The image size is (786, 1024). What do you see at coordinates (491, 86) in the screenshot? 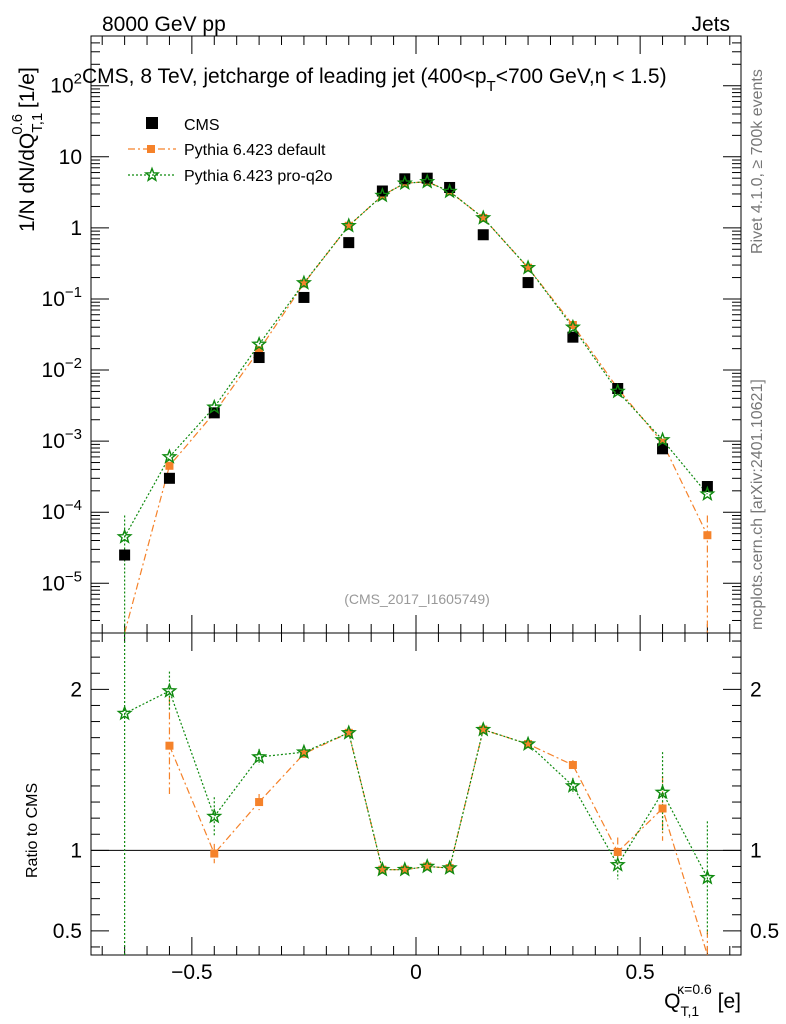
I see `title-sub: T` at bounding box center [491, 86].